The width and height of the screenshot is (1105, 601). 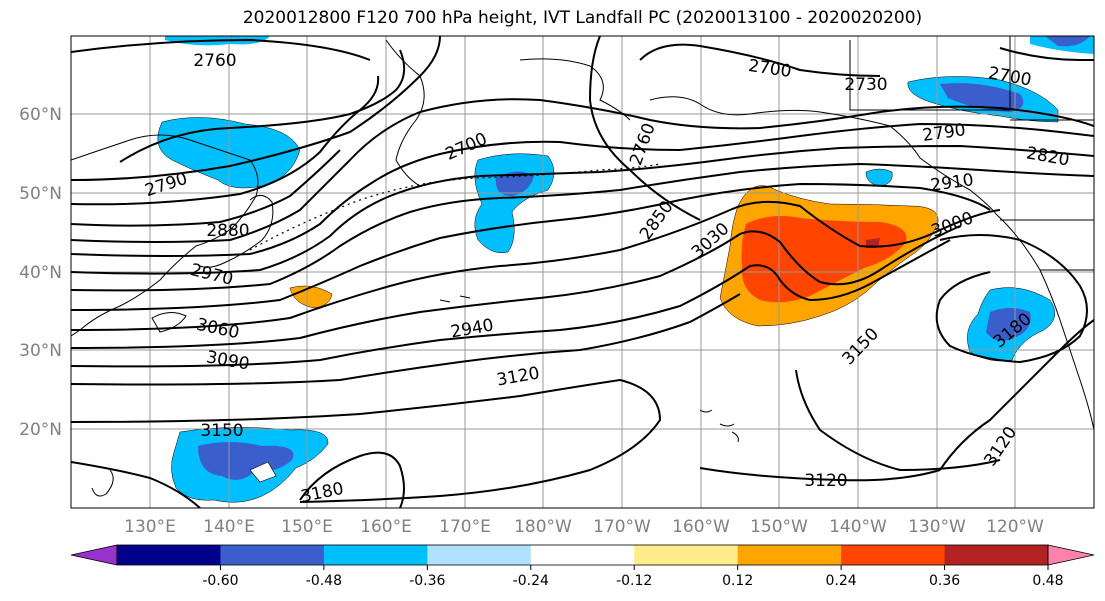 I want to click on lon-label-160e: 160°E, so click(x=386, y=527).